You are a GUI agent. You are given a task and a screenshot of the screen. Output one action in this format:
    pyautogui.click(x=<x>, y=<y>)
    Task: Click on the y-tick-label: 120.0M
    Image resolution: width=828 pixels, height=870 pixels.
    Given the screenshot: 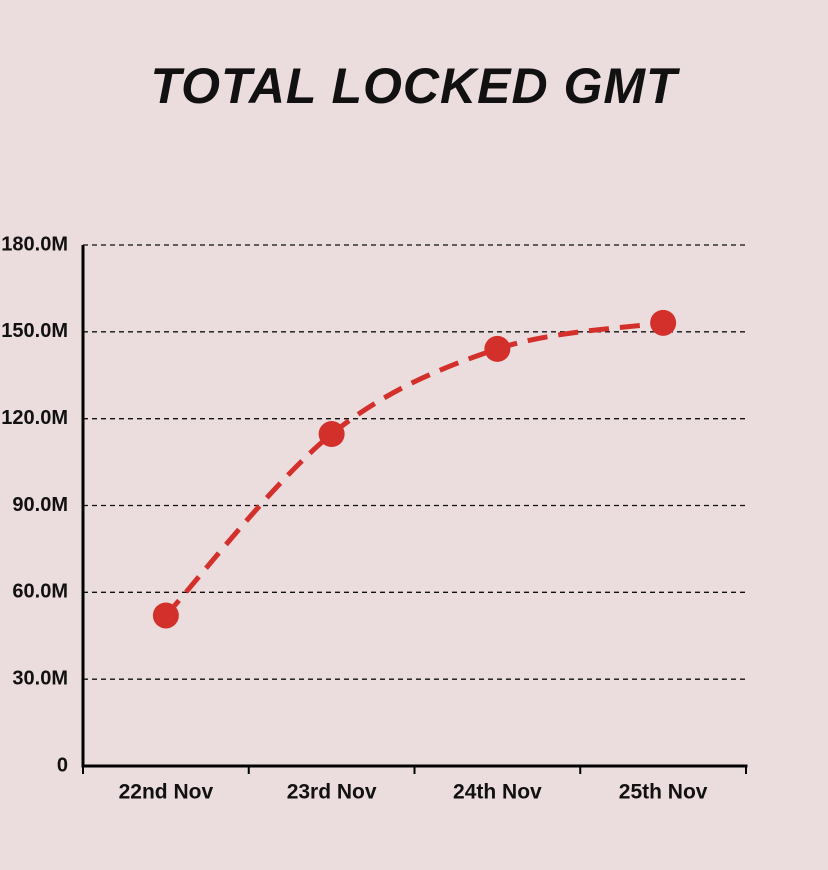 What is the action you would take?
    pyautogui.click(x=34, y=418)
    